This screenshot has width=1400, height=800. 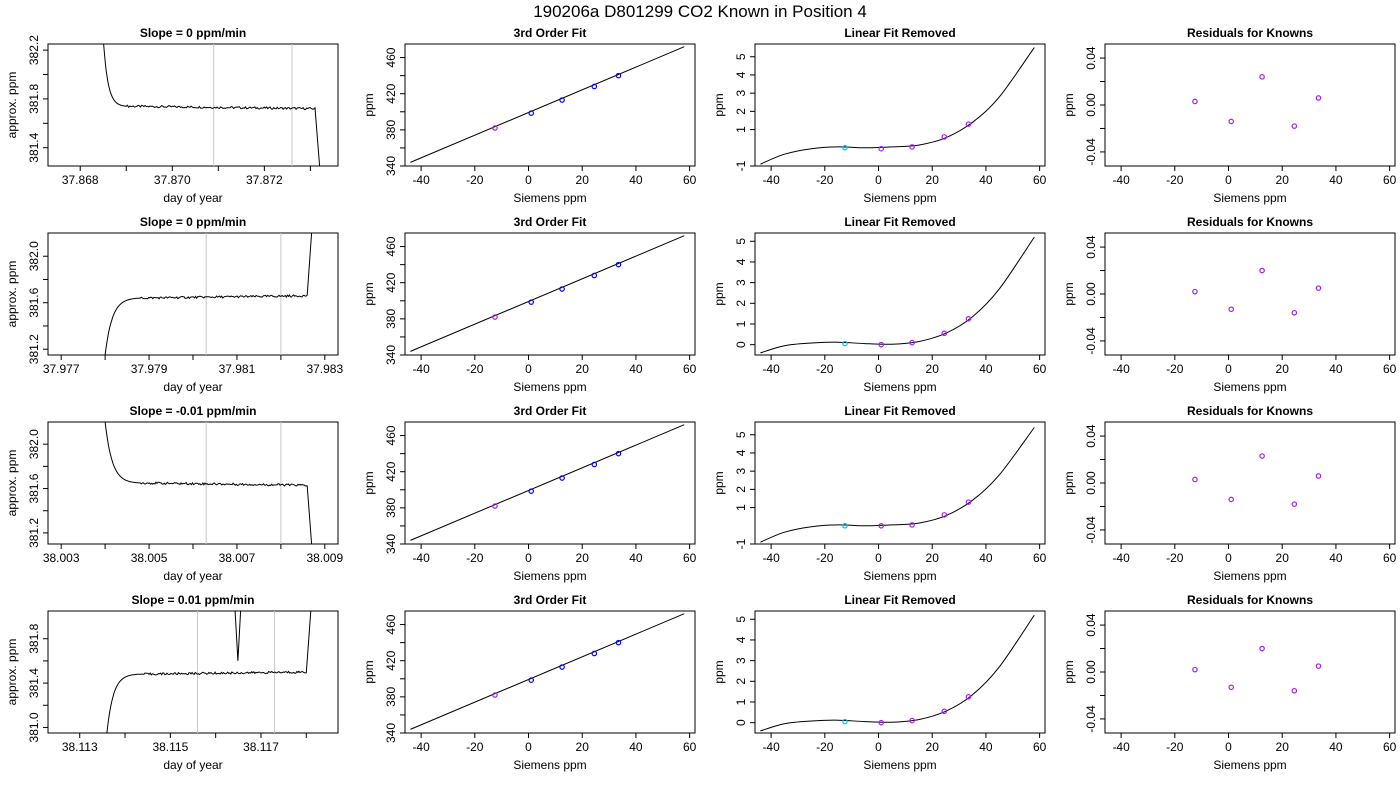 What do you see at coordinates (741, 639) in the screenshot?
I see `y-tick-label: 4` at bounding box center [741, 639].